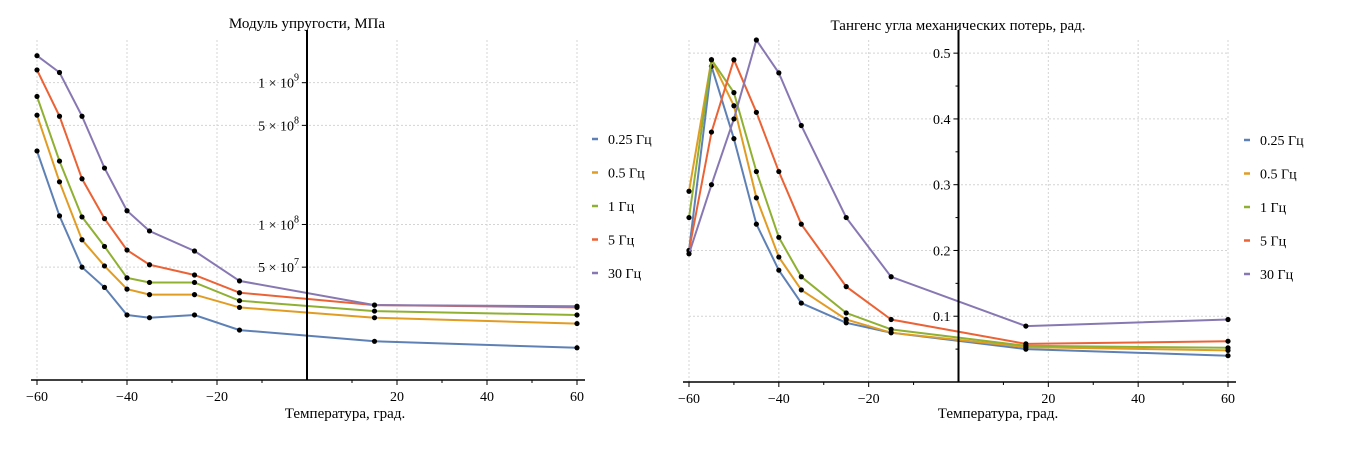 The width and height of the screenshot is (1361, 454). Describe the element at coordinates (998, 414) in the screenshot. I see `loss-tangent-x-axis-label: Температура, град.` at that location.